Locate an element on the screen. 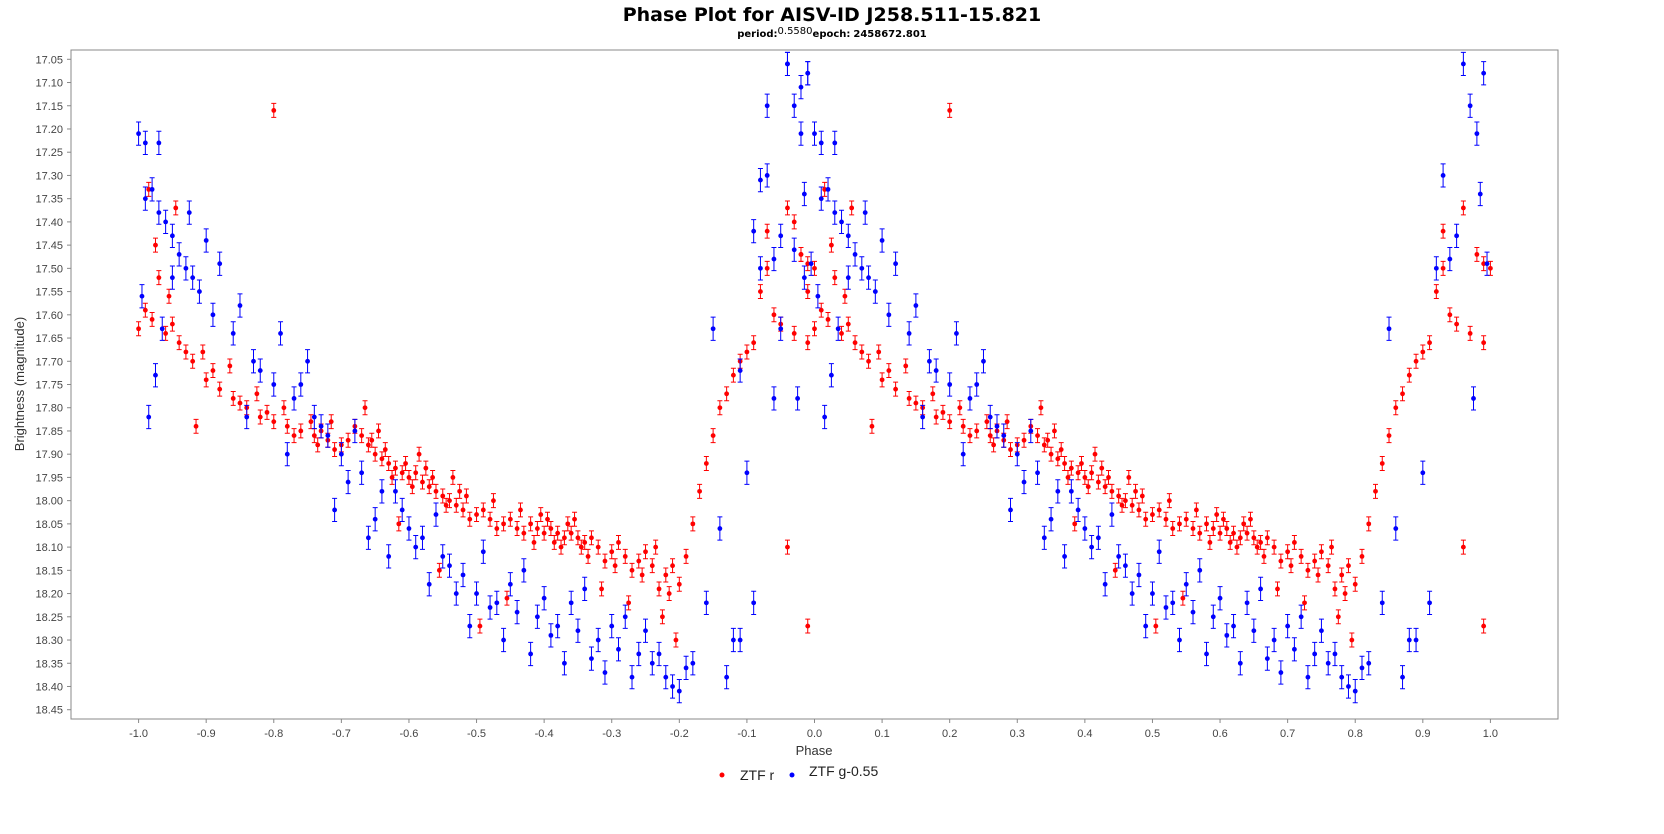 The image size is (1664, 834). subtitle-period-value: 0.5580 is located at coordinates (795, 31).